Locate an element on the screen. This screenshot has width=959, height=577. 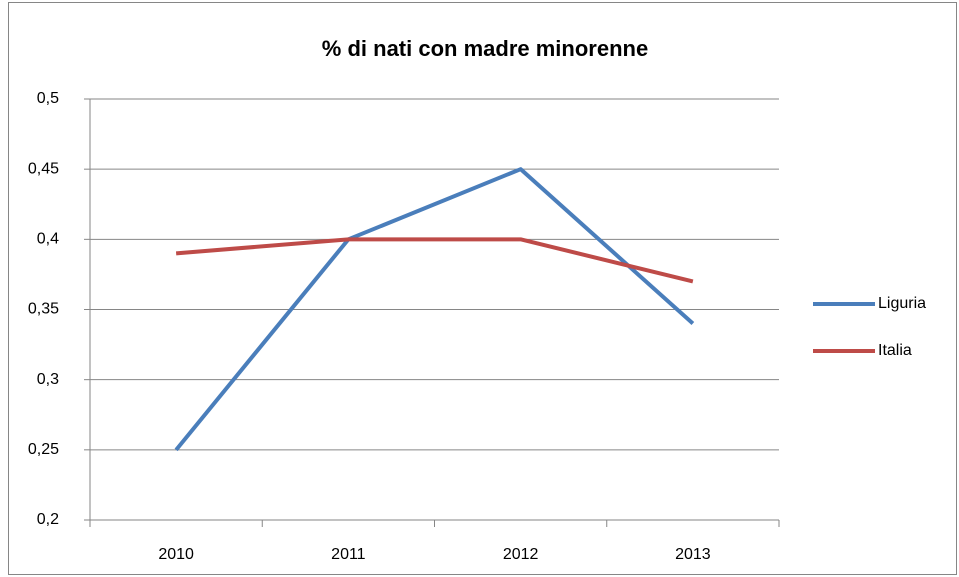
line-series is located at coordinates (434, 260).